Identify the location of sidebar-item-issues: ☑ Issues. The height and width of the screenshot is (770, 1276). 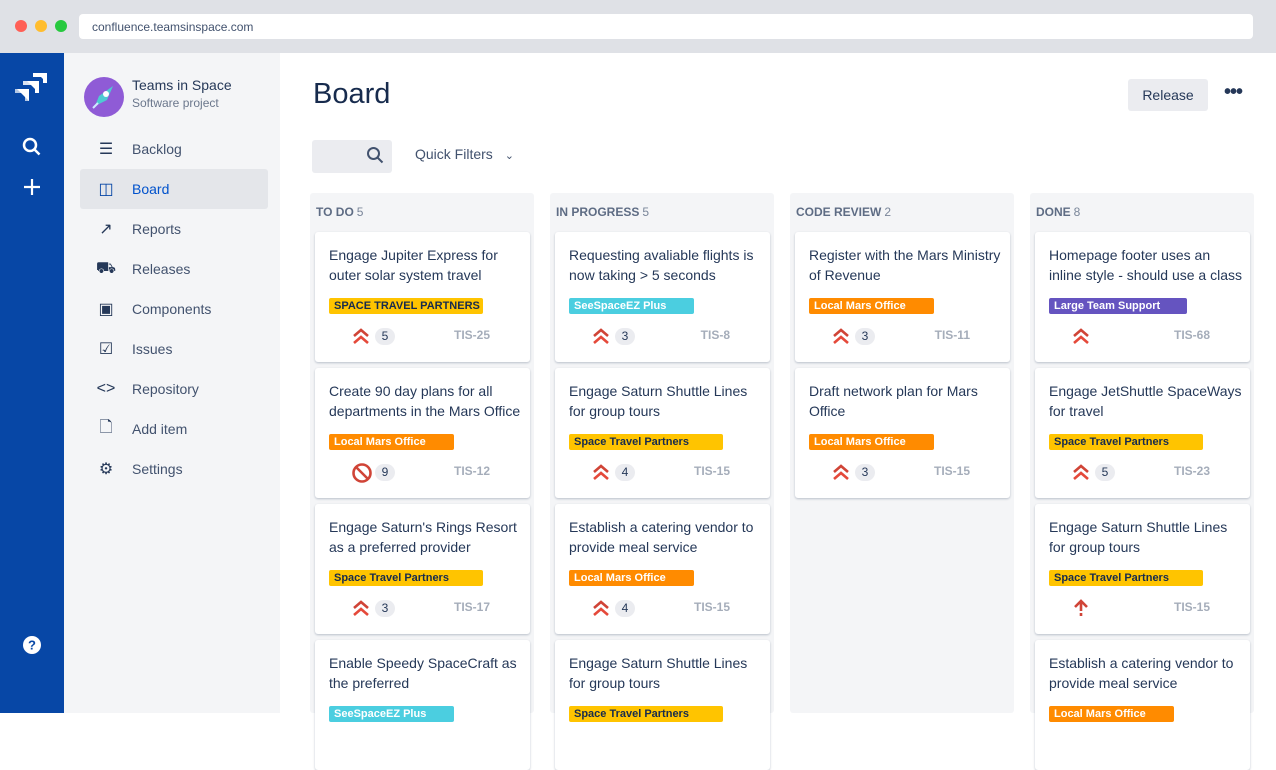
(174, 349).